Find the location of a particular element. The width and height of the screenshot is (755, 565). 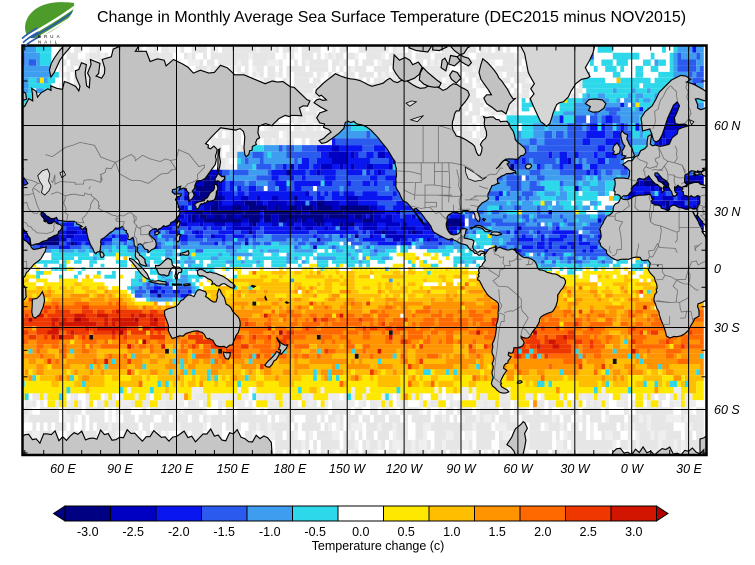

svg-text: 30 E is located at coordinates (689, 469).